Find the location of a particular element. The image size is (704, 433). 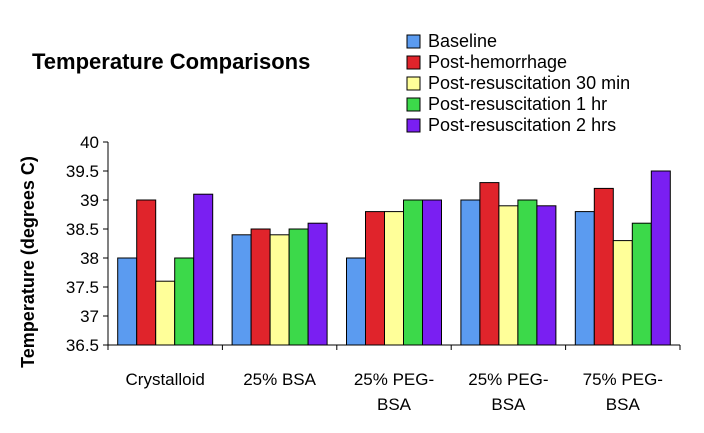

y-tick-label: 39 is located at coordinates (89, 200).